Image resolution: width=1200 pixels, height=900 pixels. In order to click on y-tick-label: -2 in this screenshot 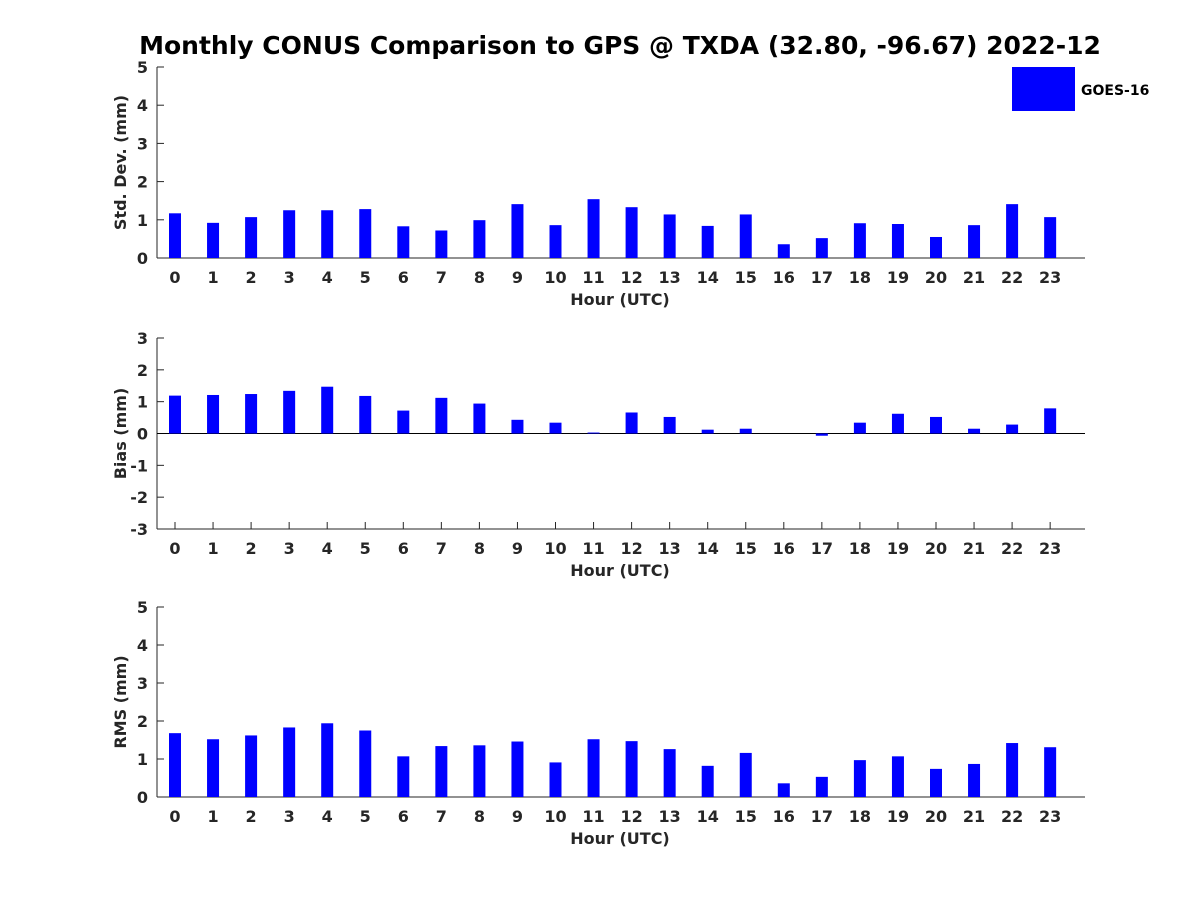, I will do `click(139, 497)`.